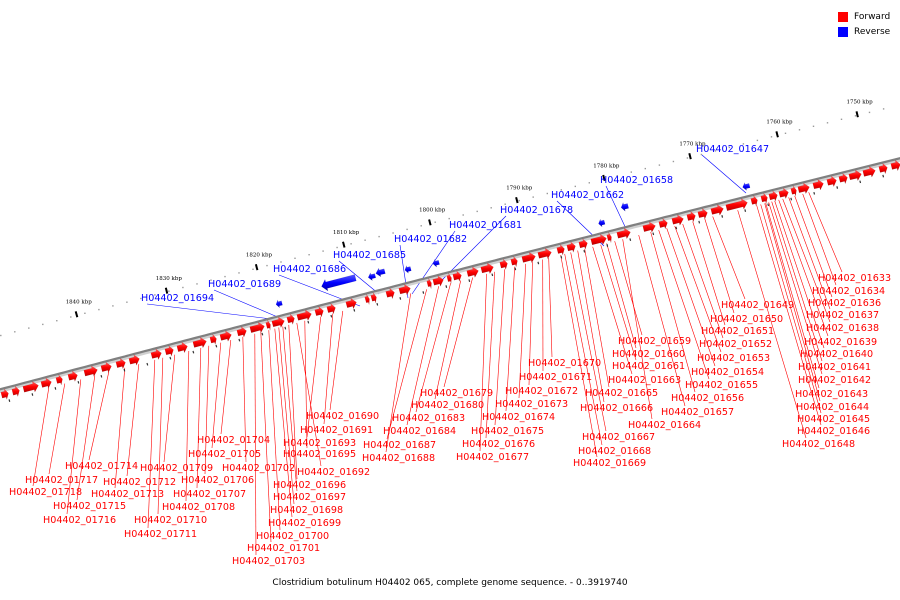 The image size is (900, 600). I want to click on forward-gene-label: H04402_01645, so click(833, 419).